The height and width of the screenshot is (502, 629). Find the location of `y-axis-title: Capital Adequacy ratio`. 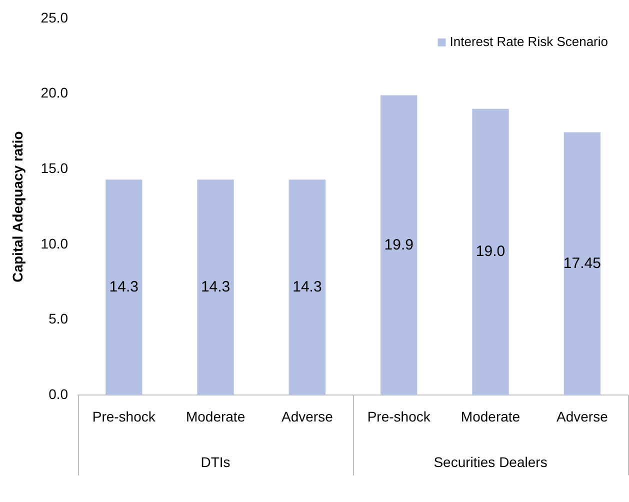

y-axis-title: Capital Adequacy ratio is located at coordinates (17, 206).